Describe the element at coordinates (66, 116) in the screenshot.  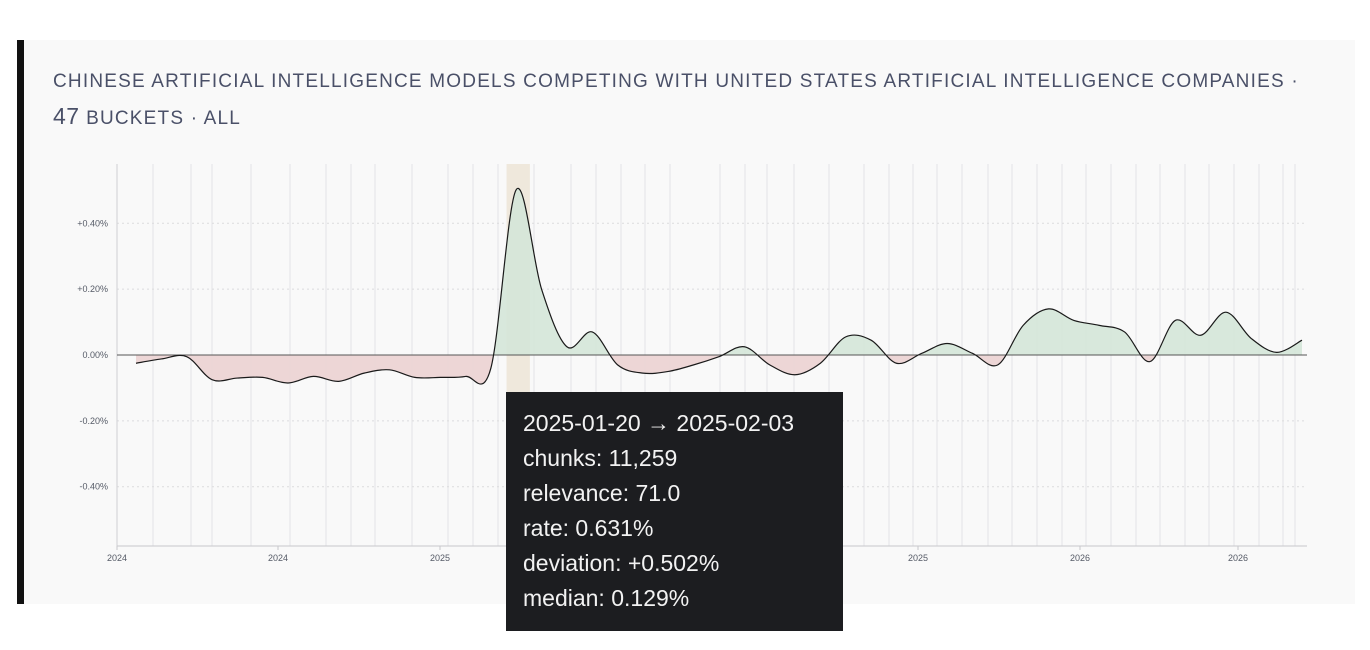
I see `bucket-count: 47` at that location.